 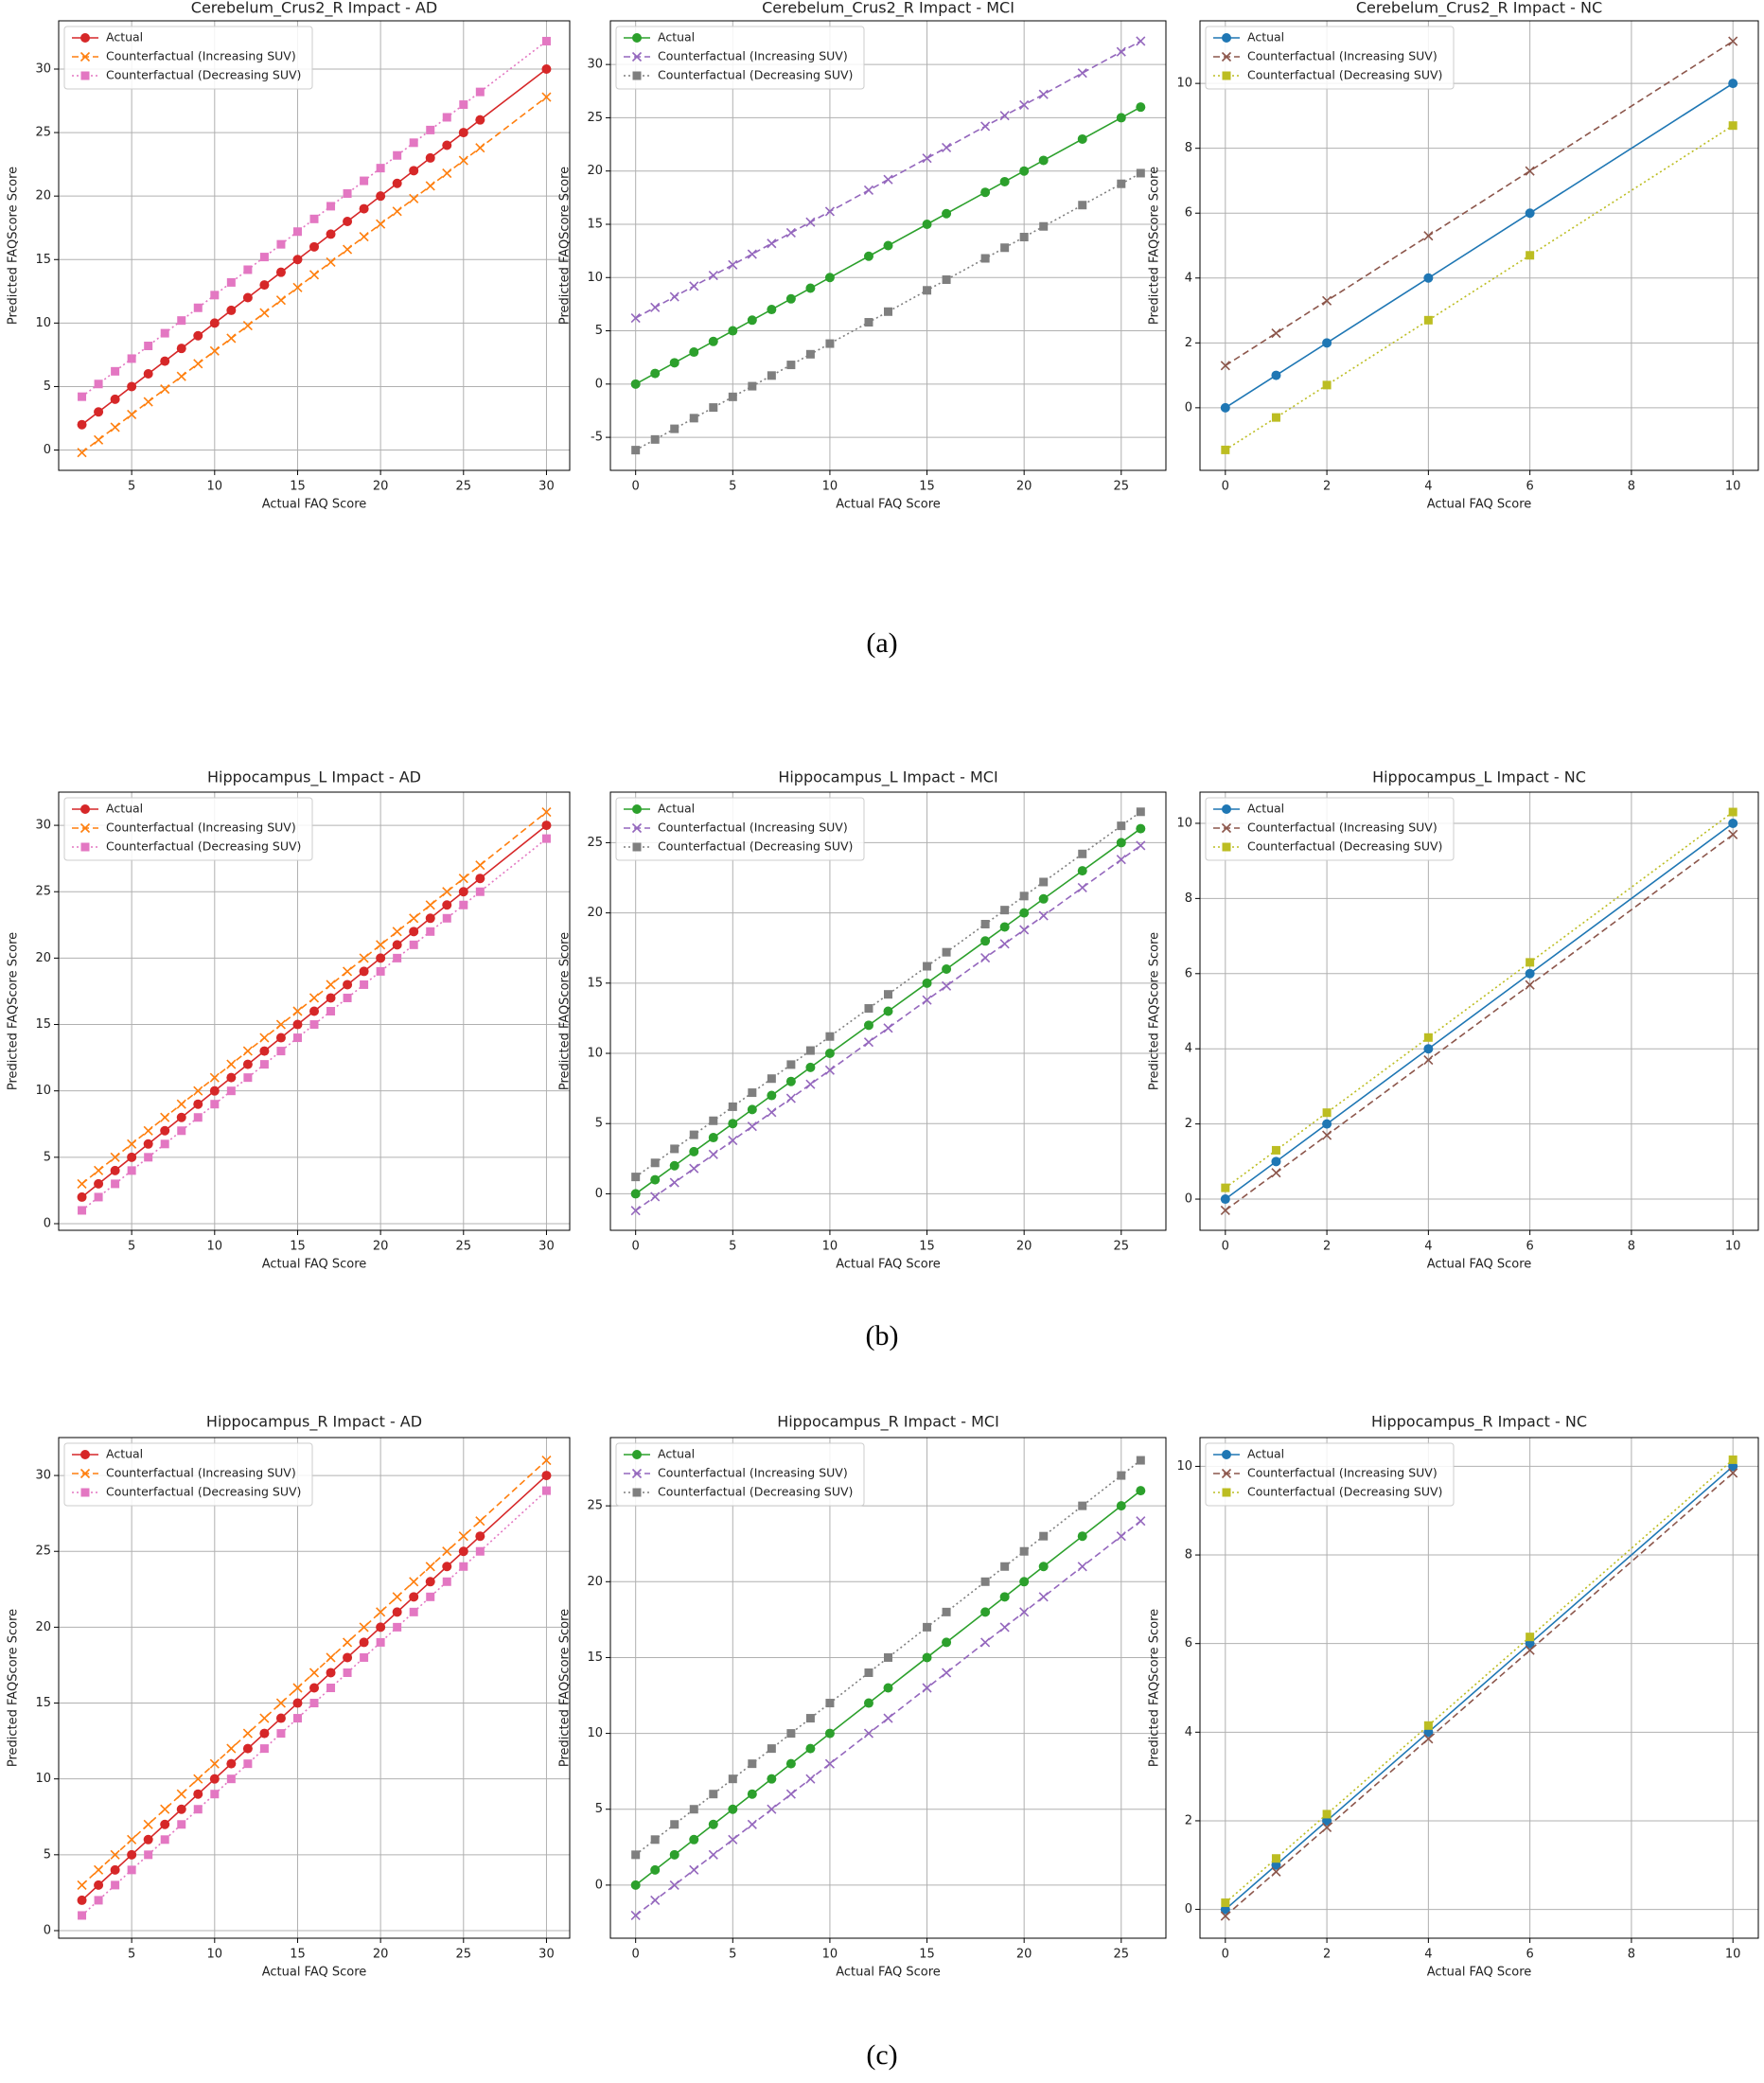 I want to click on x-tick-label: 10, so click(x=215, y=487).